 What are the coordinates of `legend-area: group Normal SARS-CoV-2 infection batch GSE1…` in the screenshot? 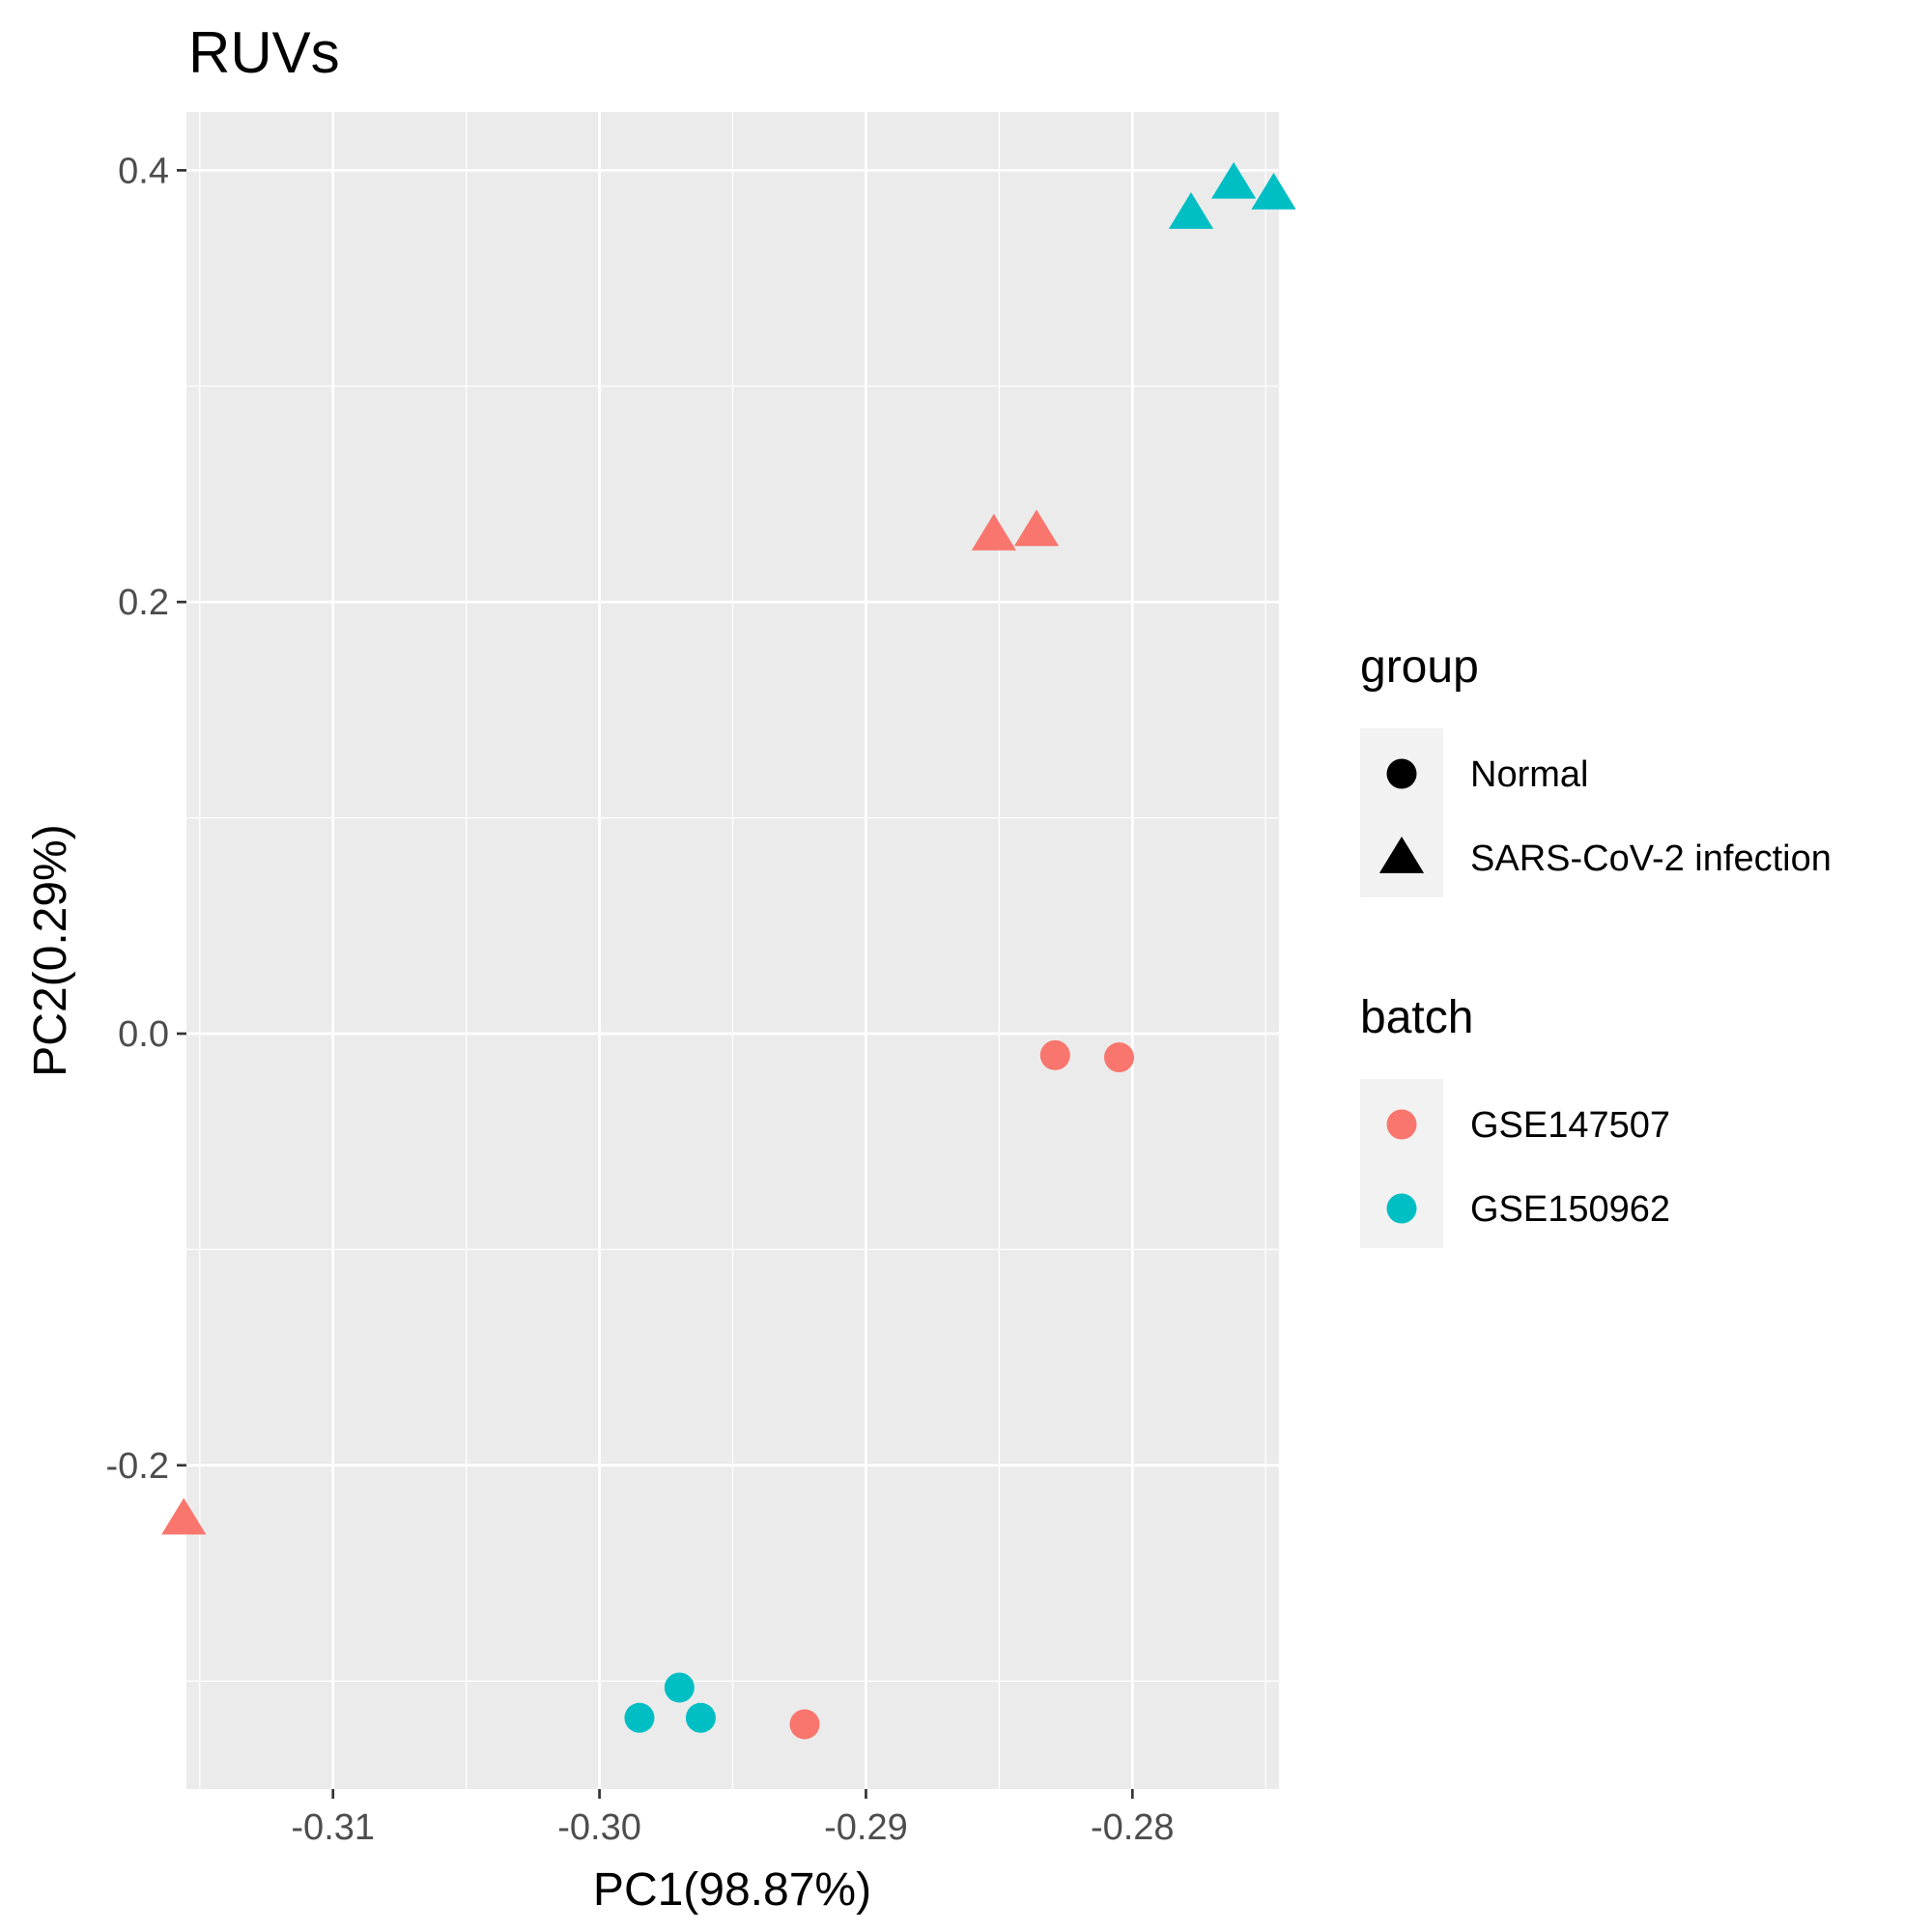 It's located at (1596, 944).